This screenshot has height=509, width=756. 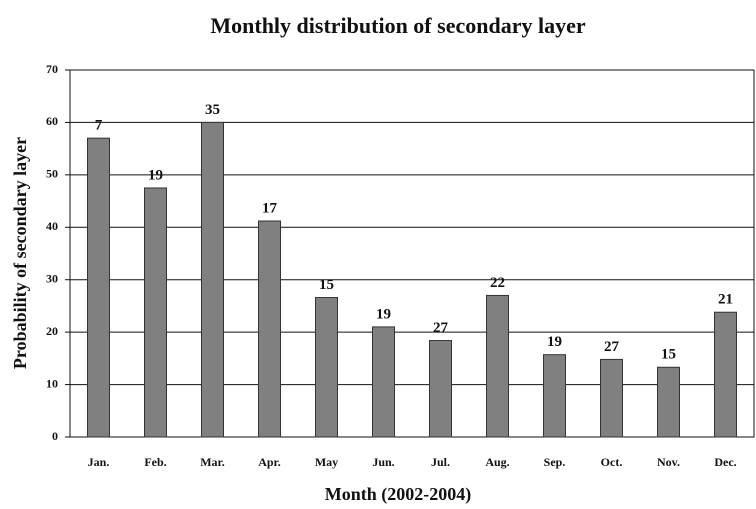 I want to click on y-tick-label: 10, so click(x=52, y=383).